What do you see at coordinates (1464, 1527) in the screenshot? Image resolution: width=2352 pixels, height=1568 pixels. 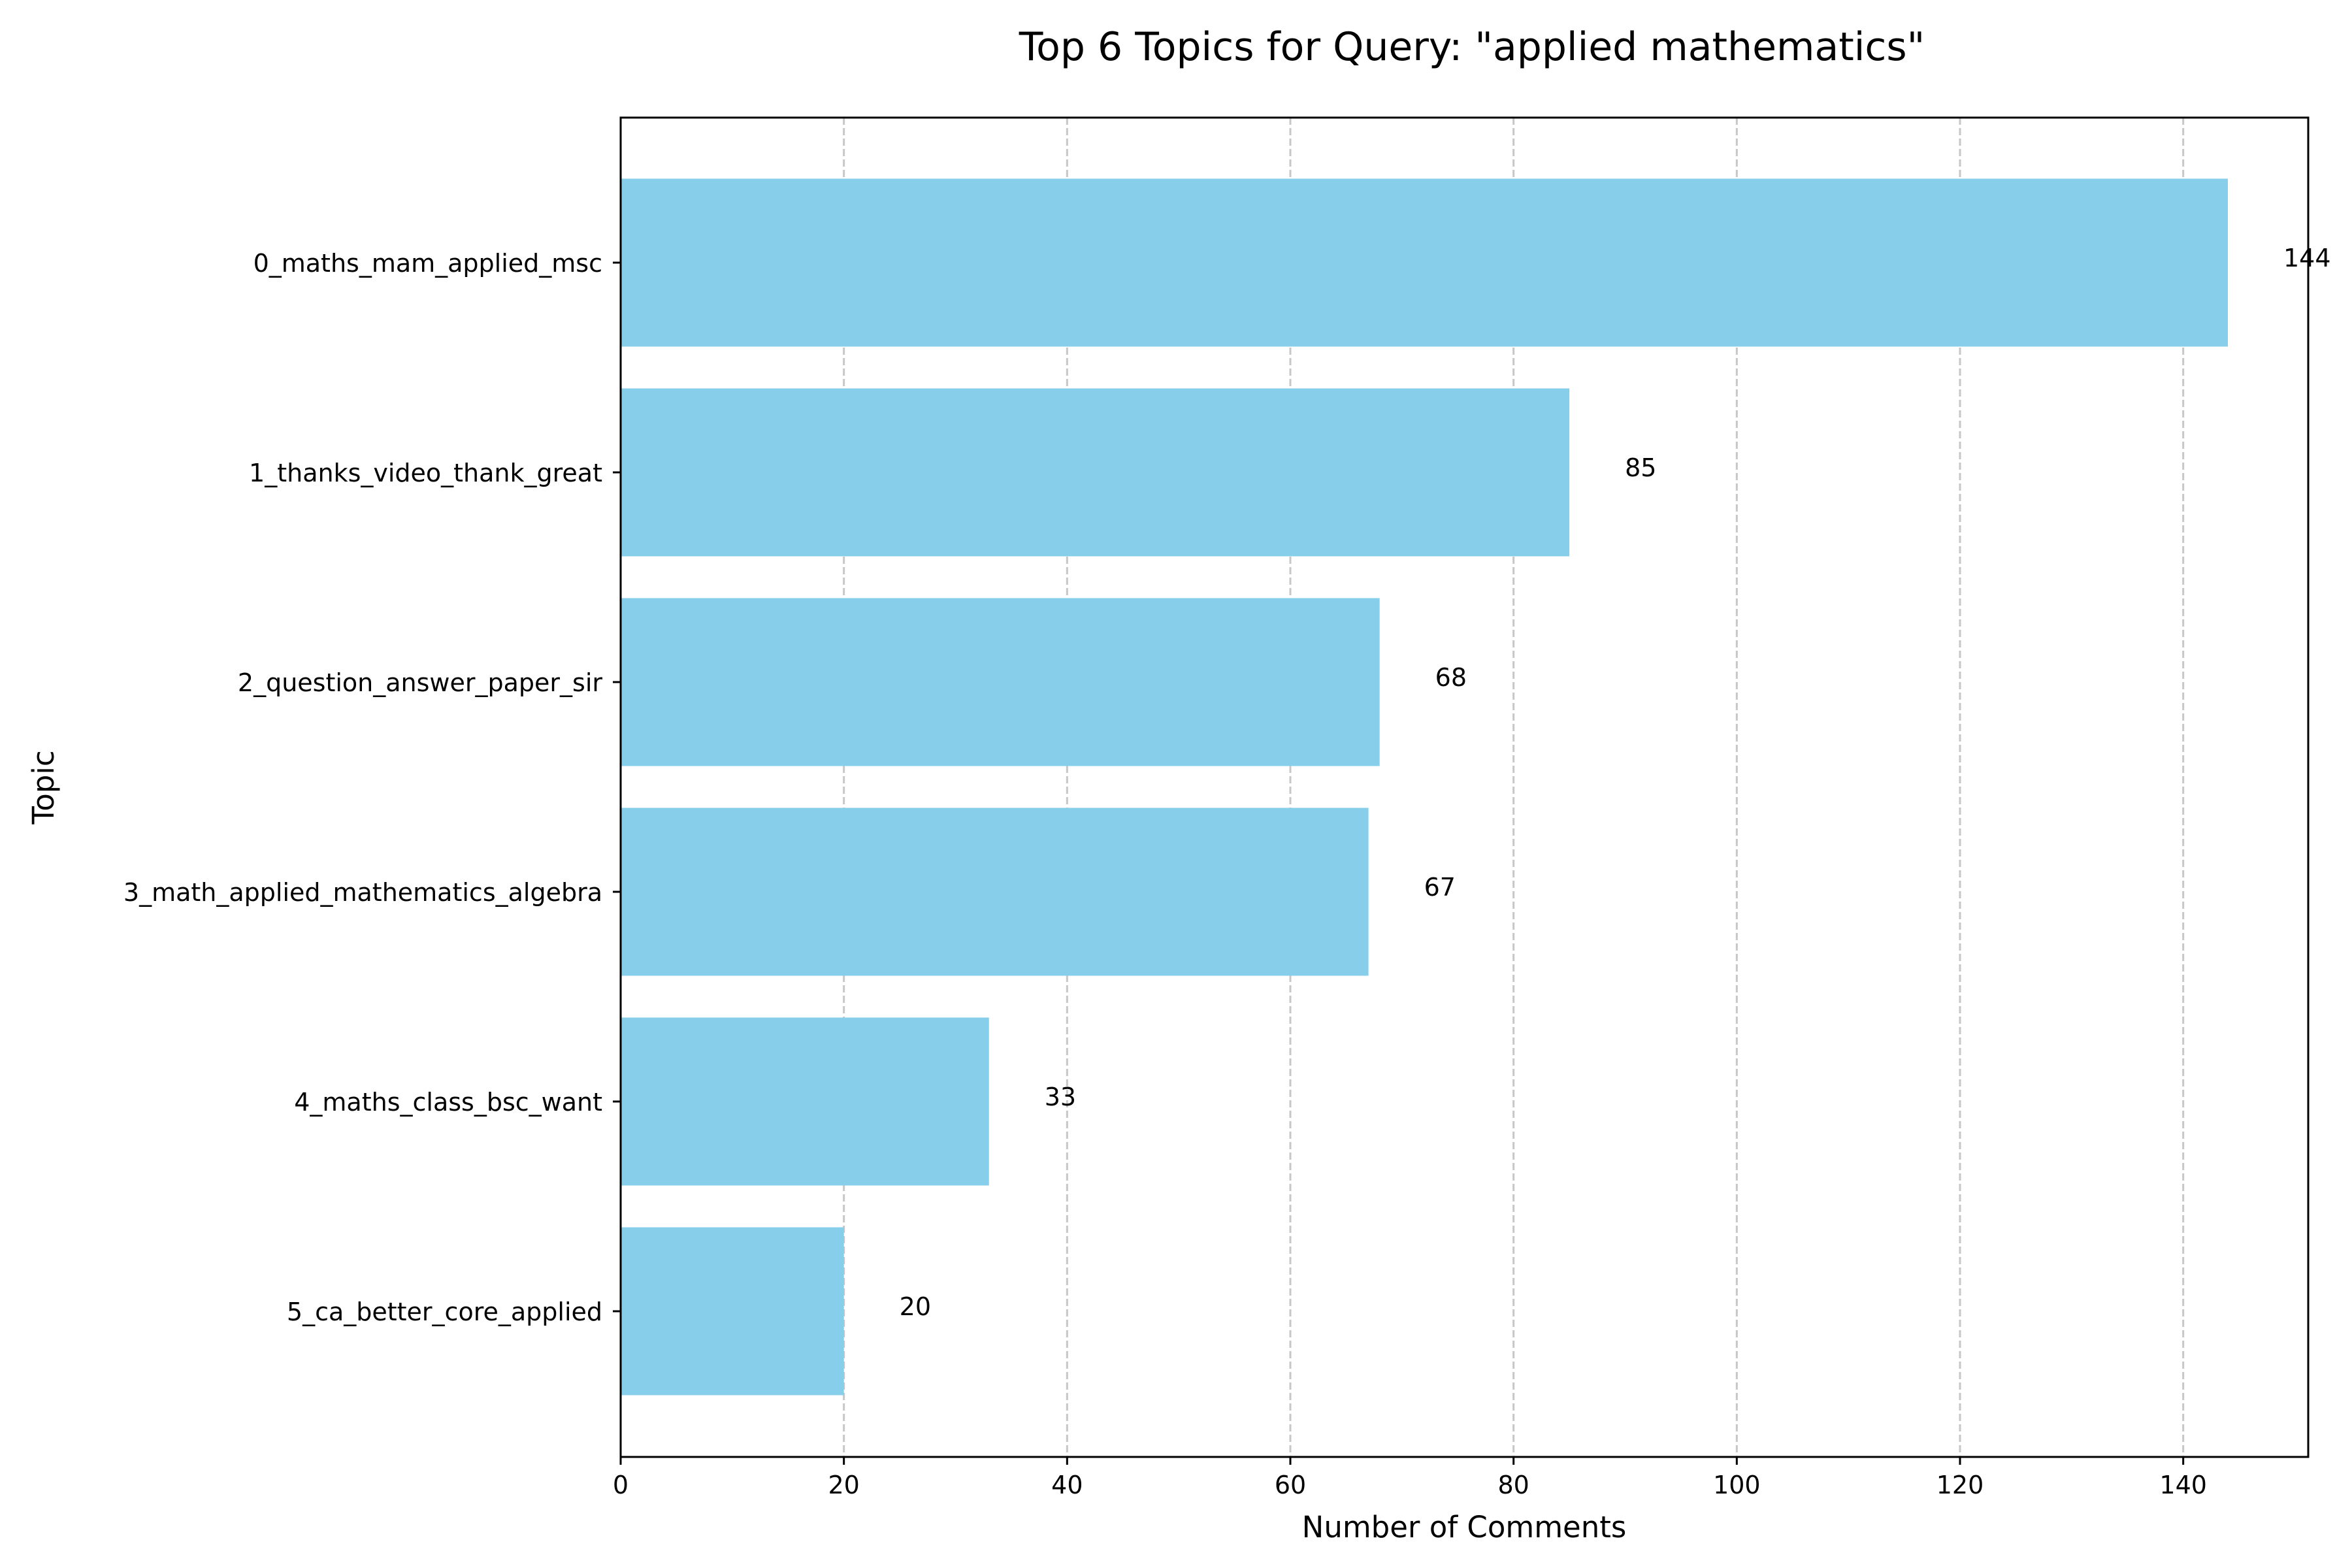 I see `x-axis-label: Number of Comments` at bounding box center [1464, 1527].